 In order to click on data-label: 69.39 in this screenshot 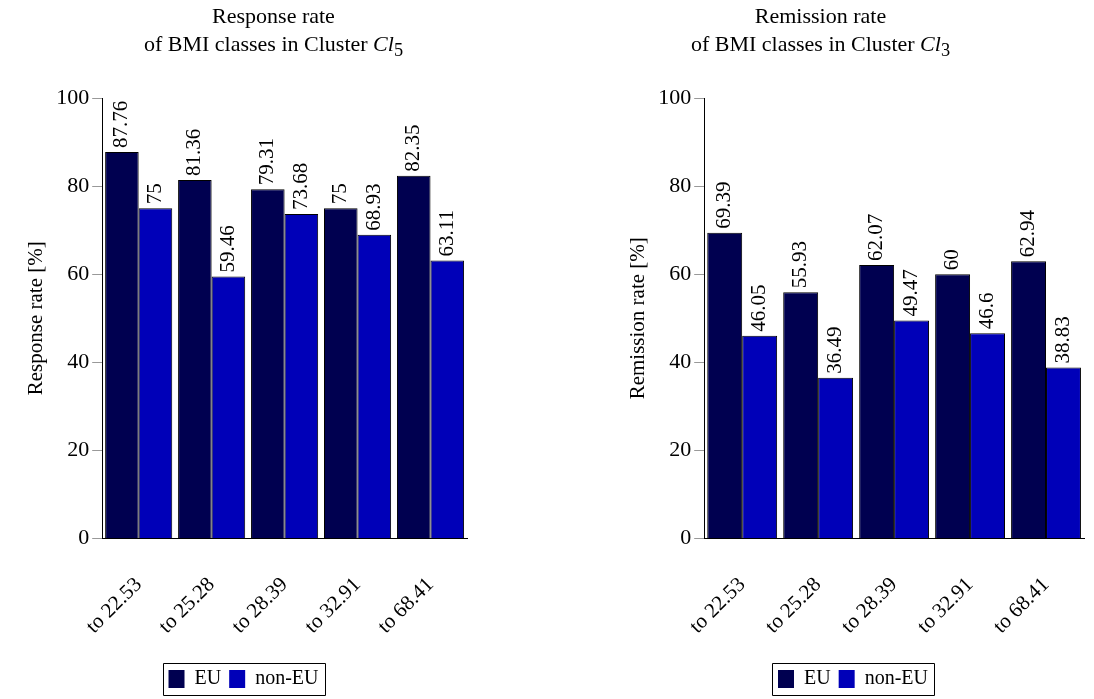, I will do `click(723, 205)`.